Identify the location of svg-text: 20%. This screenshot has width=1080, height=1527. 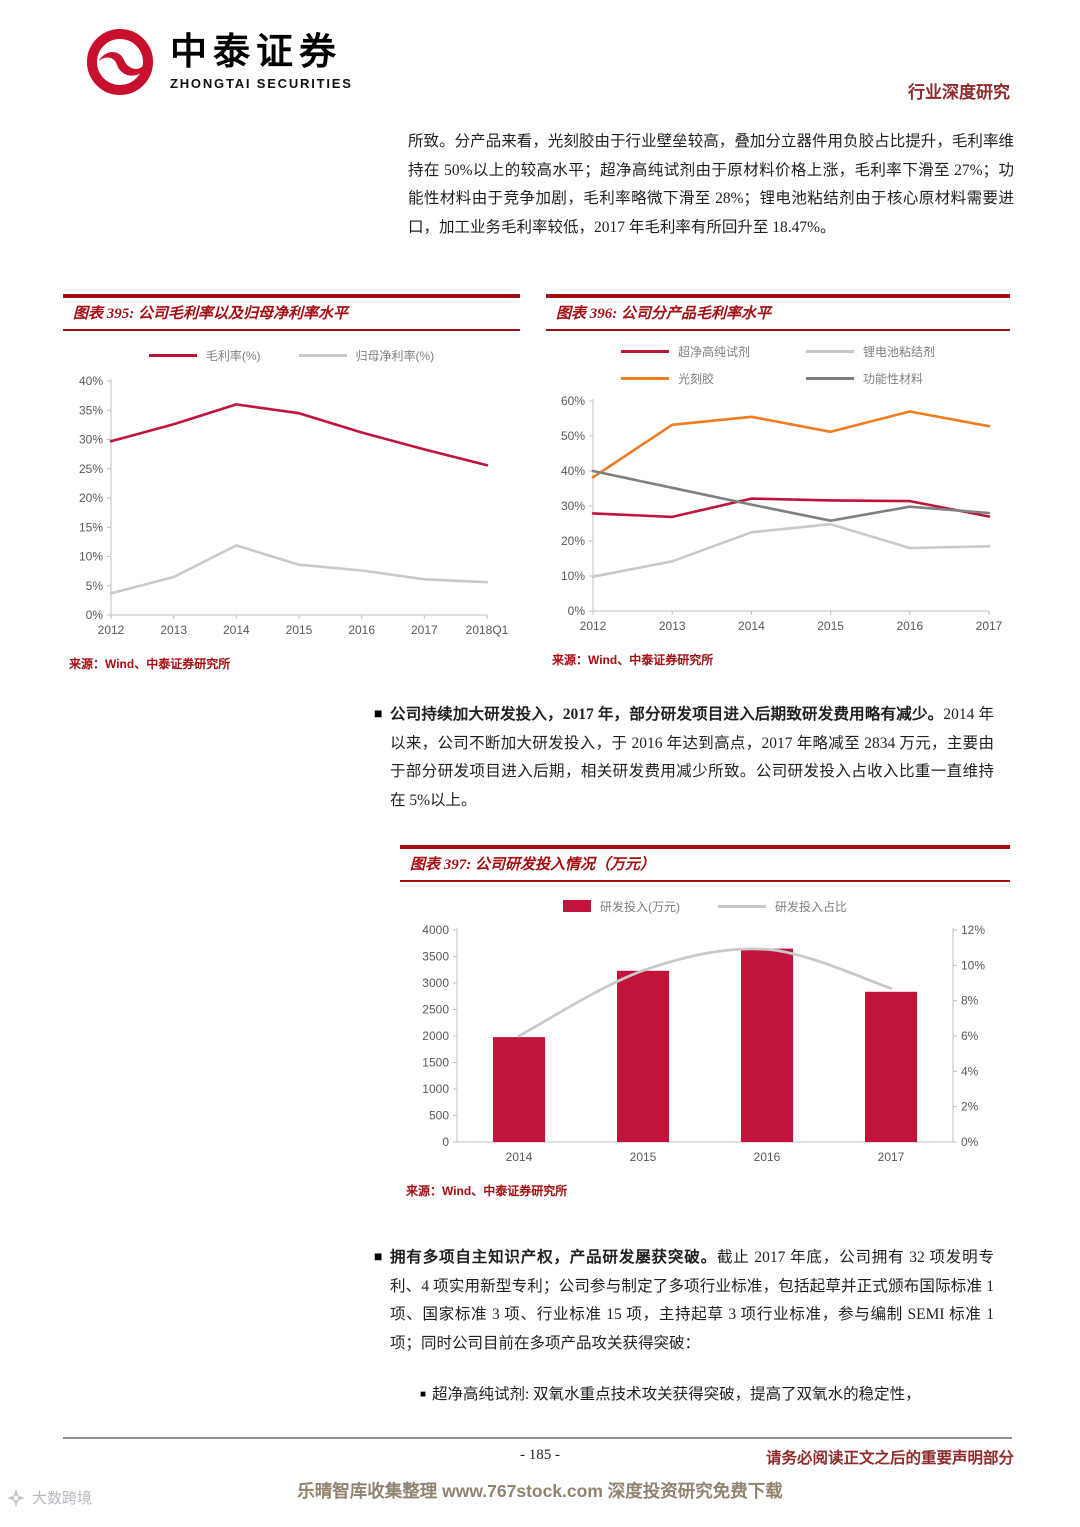
(573, 541).